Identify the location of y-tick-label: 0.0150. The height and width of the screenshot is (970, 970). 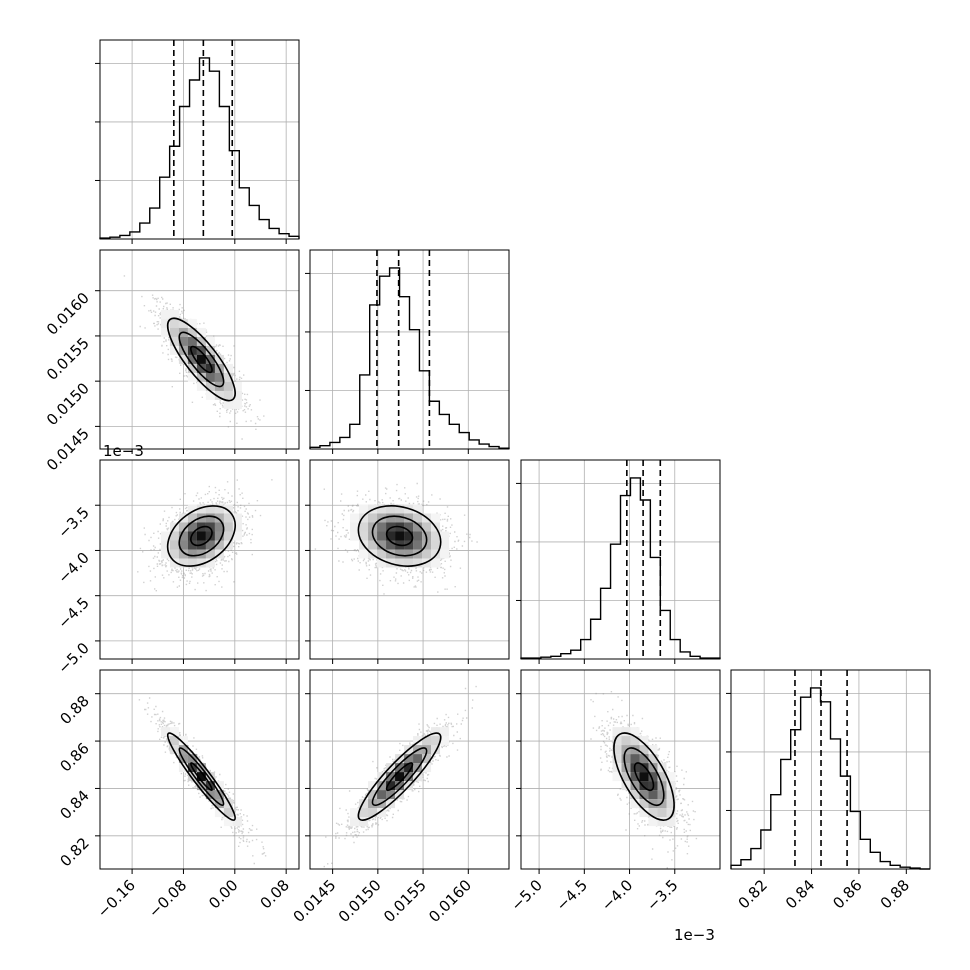
(68, 404).